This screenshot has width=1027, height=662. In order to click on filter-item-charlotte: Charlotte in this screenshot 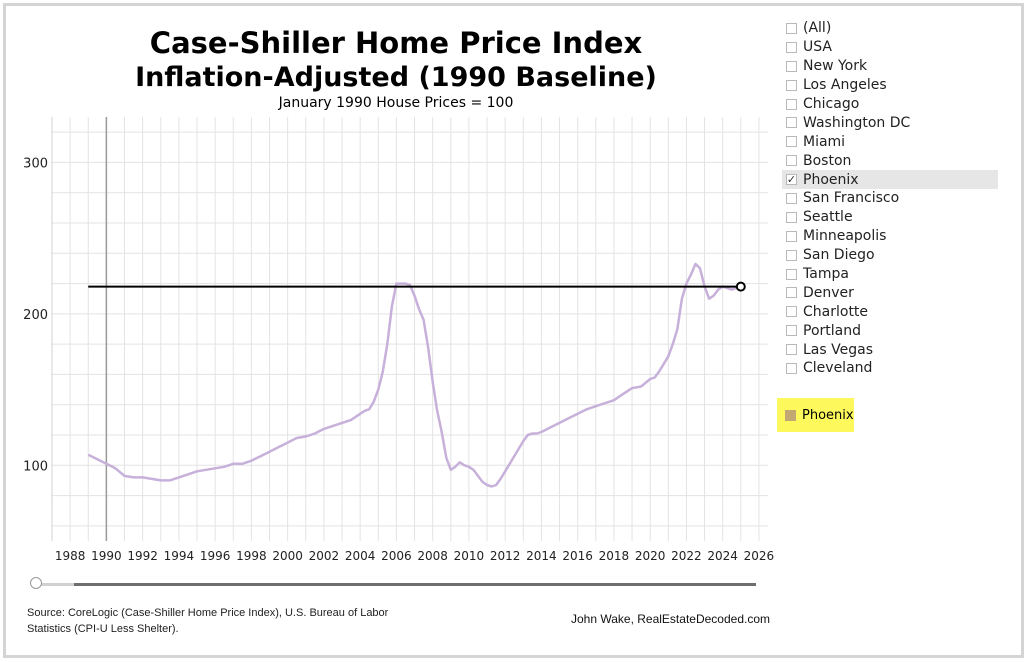, I will do `click(890, 311)`.